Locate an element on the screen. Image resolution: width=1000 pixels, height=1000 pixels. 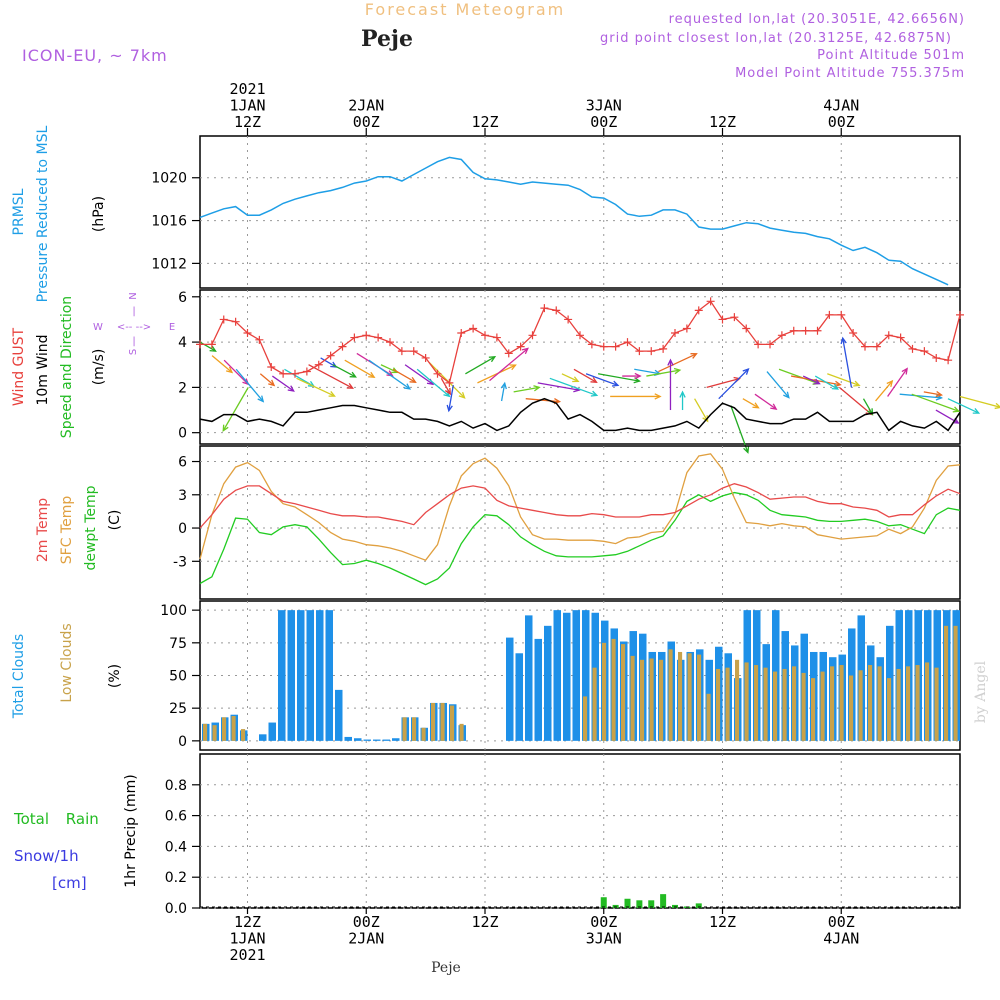
top-tick-label: 12Z is located at coordinates (247, 122).